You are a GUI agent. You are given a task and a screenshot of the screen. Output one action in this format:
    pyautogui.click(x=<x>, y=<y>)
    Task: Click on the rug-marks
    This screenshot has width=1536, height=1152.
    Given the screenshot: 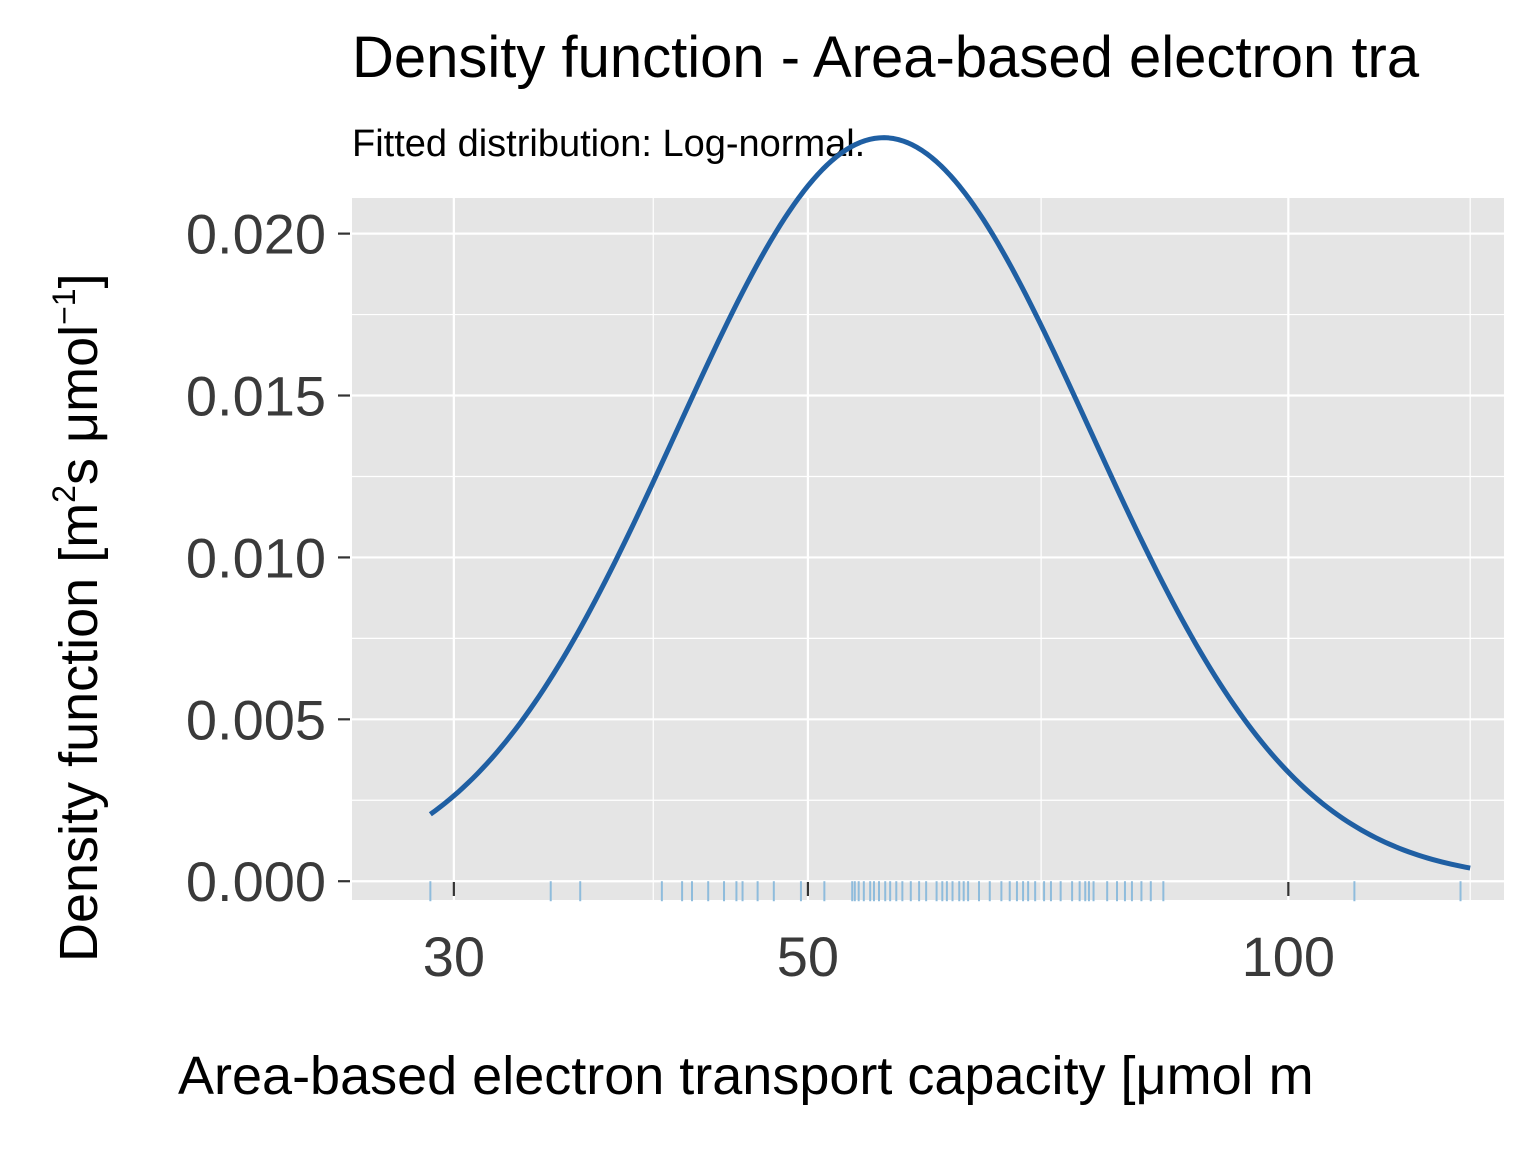 What is the action you would take?
    pyautogui.click(x=945, y=891)
    